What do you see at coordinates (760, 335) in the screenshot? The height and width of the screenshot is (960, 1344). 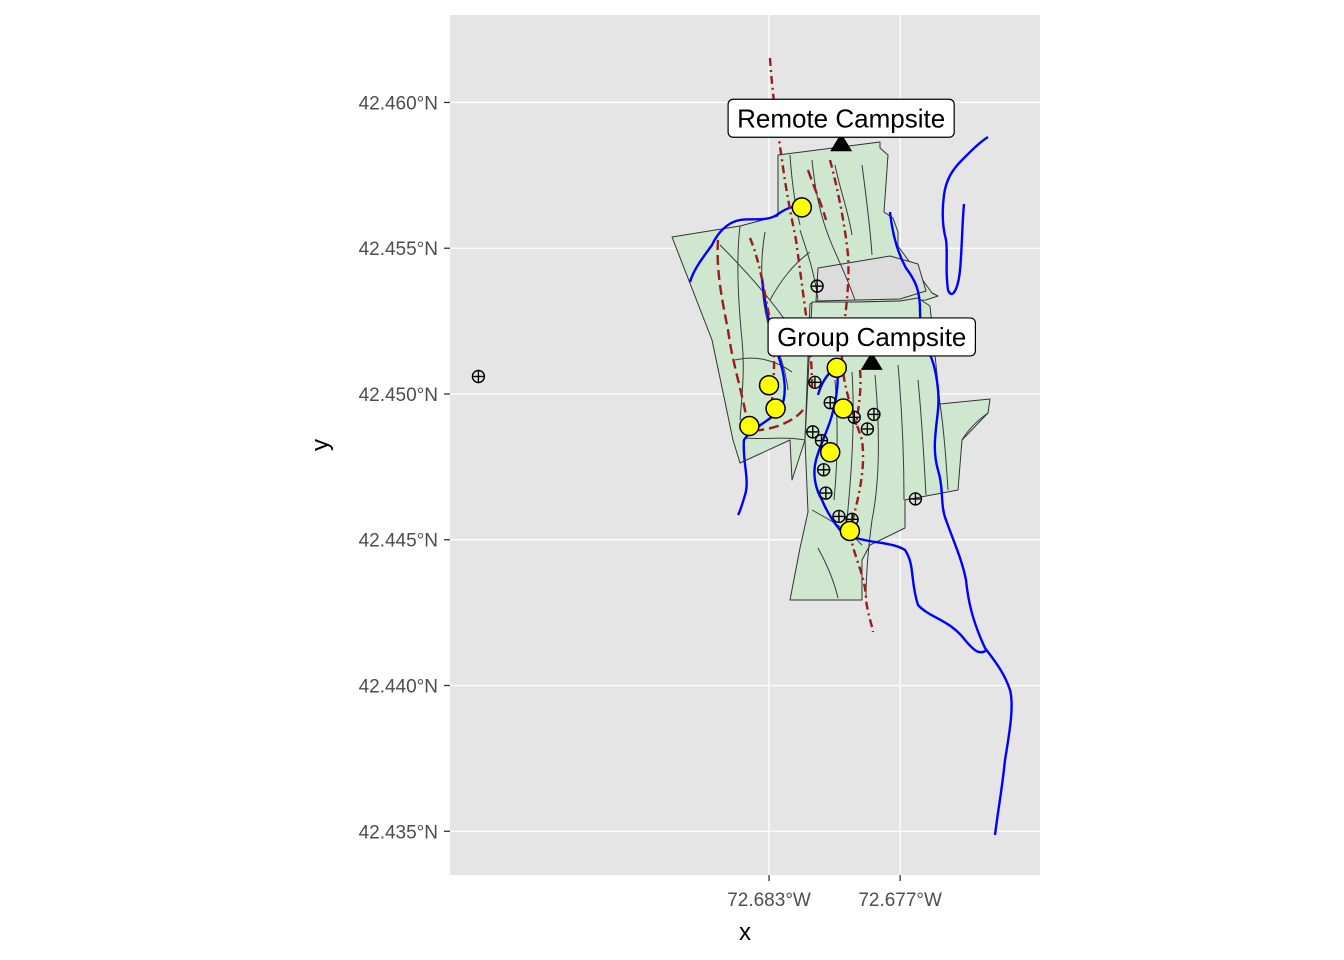 I see `trail-west-loop` at bounding box center [760, 335].